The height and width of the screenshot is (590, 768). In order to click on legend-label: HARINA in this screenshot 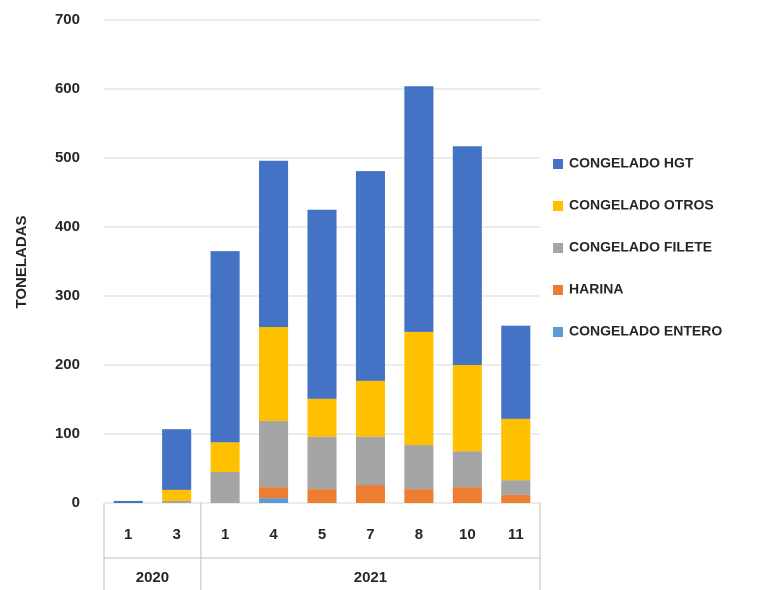, I will do `click(596, 289)`.